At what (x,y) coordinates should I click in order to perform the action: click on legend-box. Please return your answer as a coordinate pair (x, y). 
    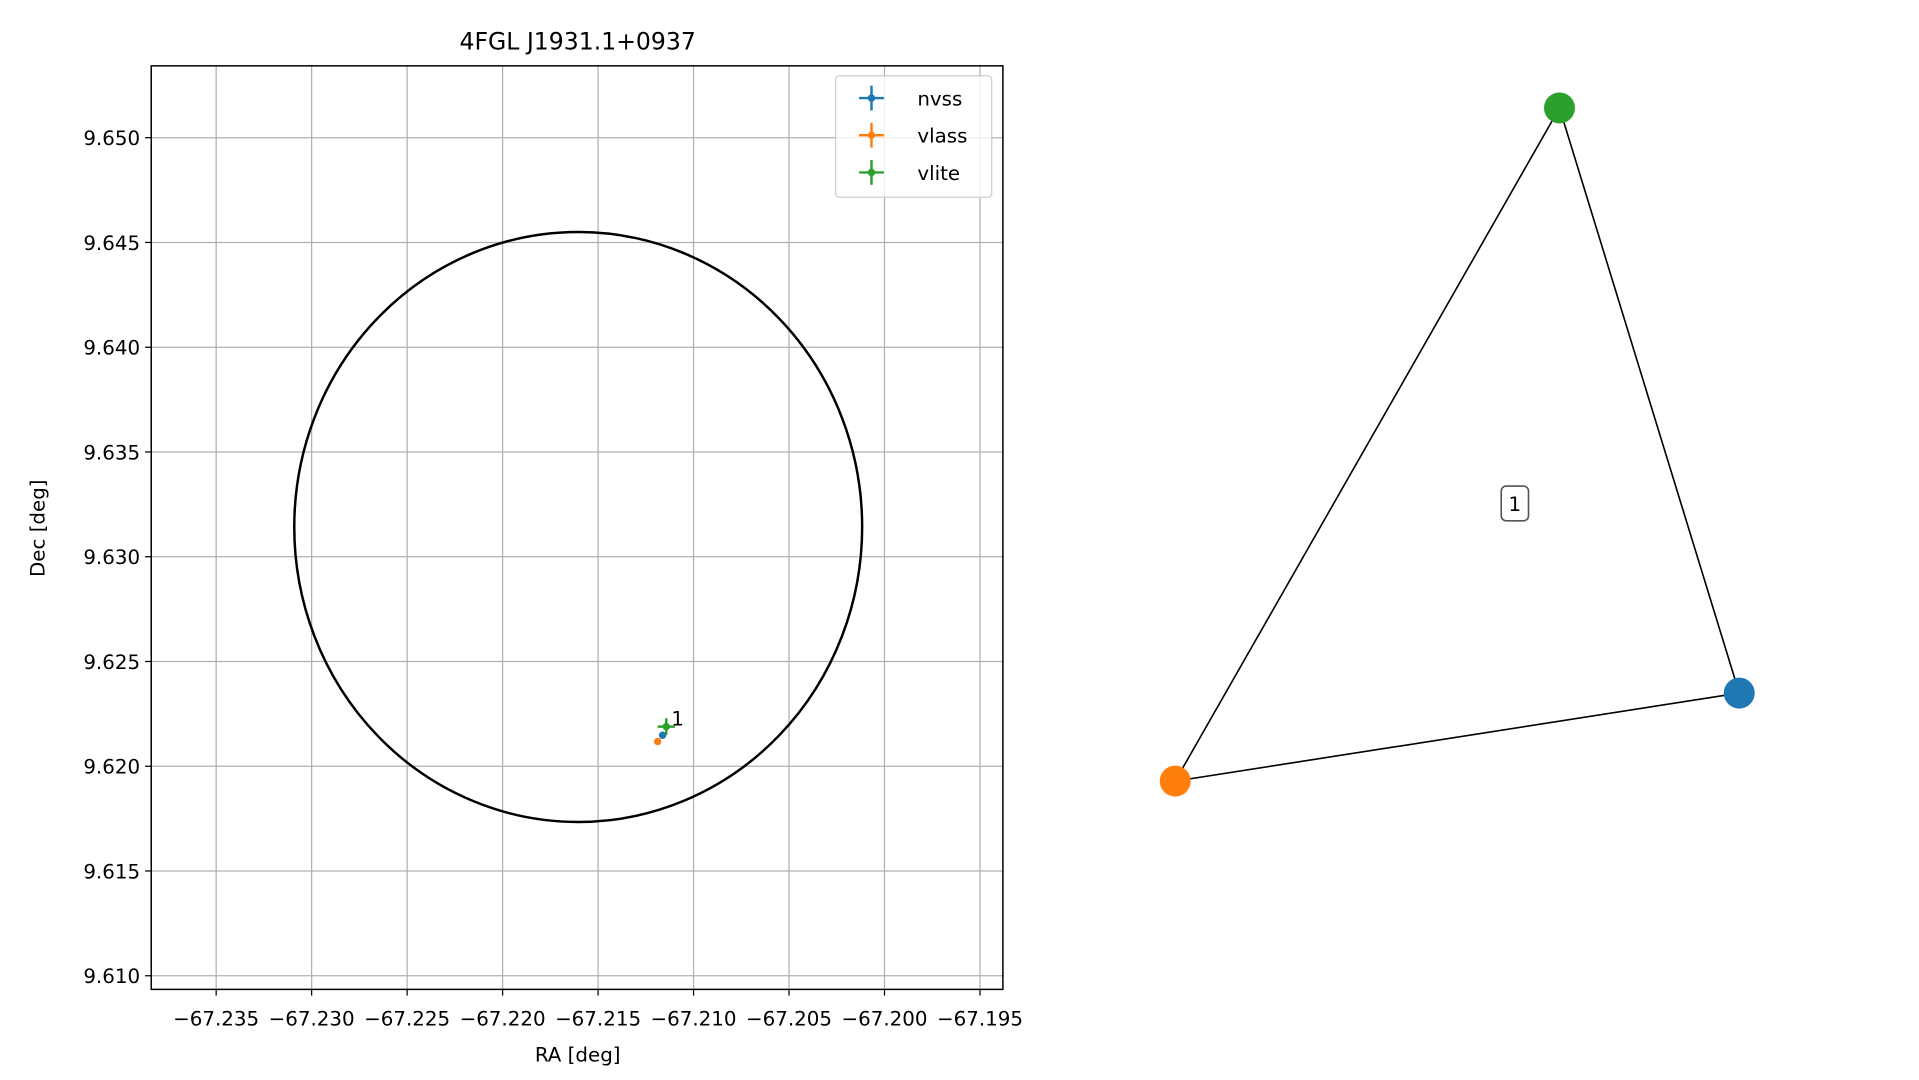
    Looking at the image, I should click on (913, 136).